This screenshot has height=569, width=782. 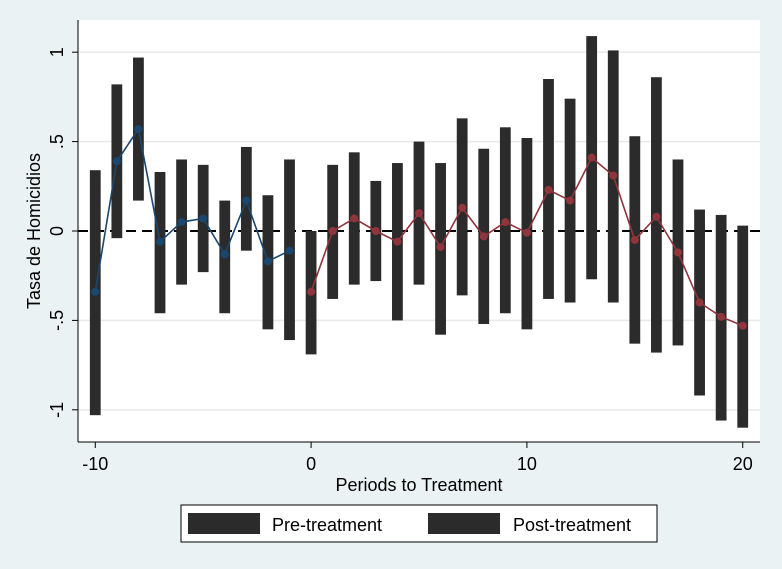 I want to click on x-tick-label: 20, so click(x=743, y=464).